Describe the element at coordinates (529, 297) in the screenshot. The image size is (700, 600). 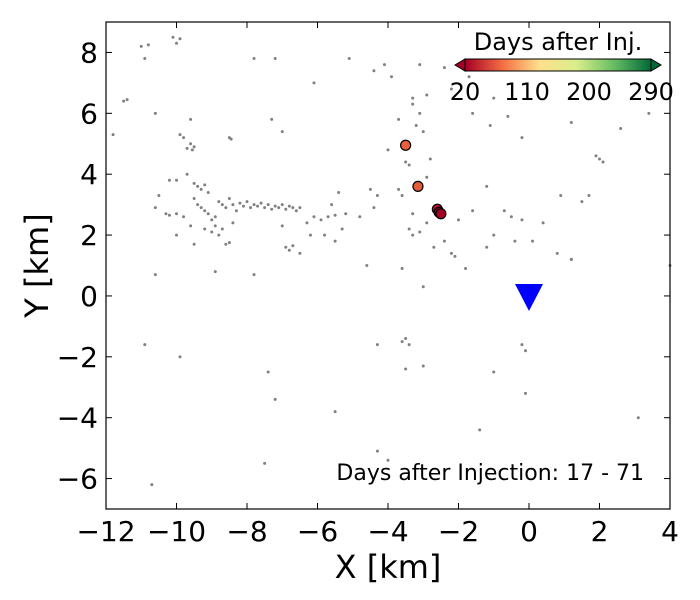
I see `station-triangle` at that location.